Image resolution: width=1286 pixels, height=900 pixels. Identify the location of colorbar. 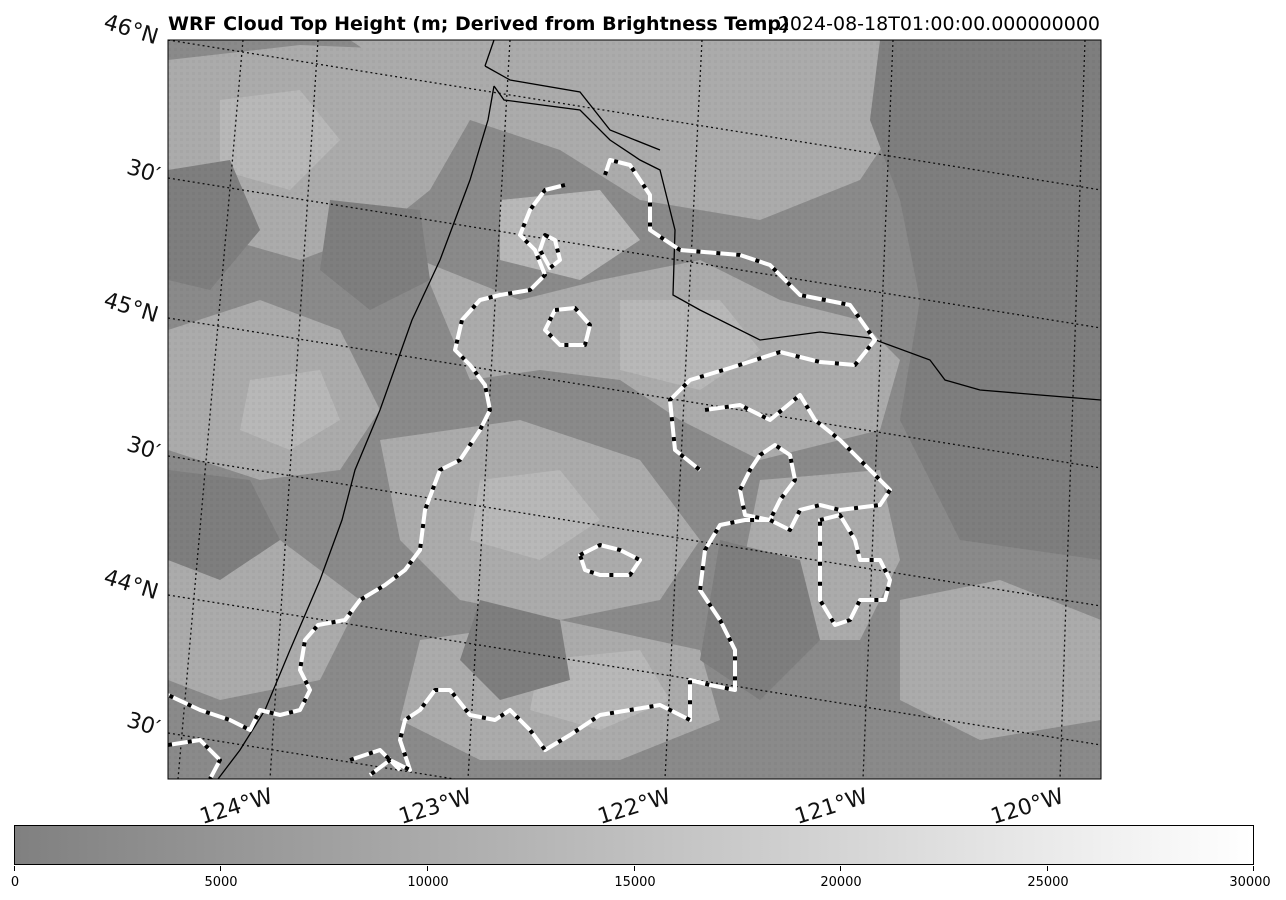
(634, 845).